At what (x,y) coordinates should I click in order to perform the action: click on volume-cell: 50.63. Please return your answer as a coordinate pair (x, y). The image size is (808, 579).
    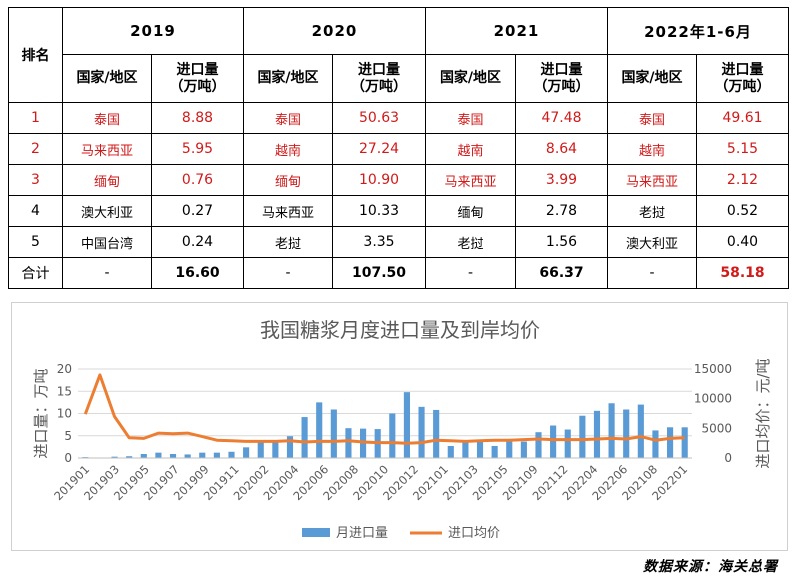
    Looking at the image, I should click on (379, 118).